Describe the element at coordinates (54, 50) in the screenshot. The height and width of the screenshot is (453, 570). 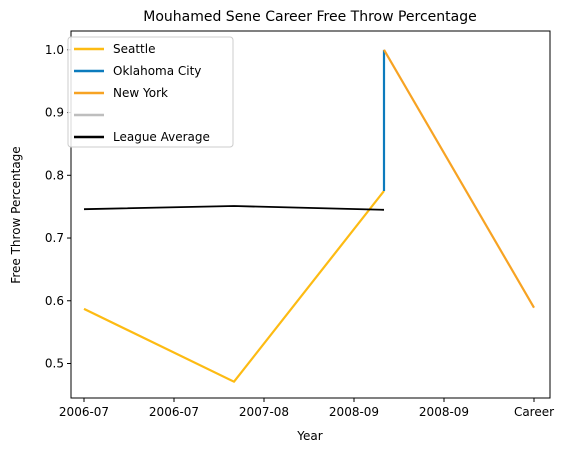
I see `y-tick-label: 1.0` at that location.